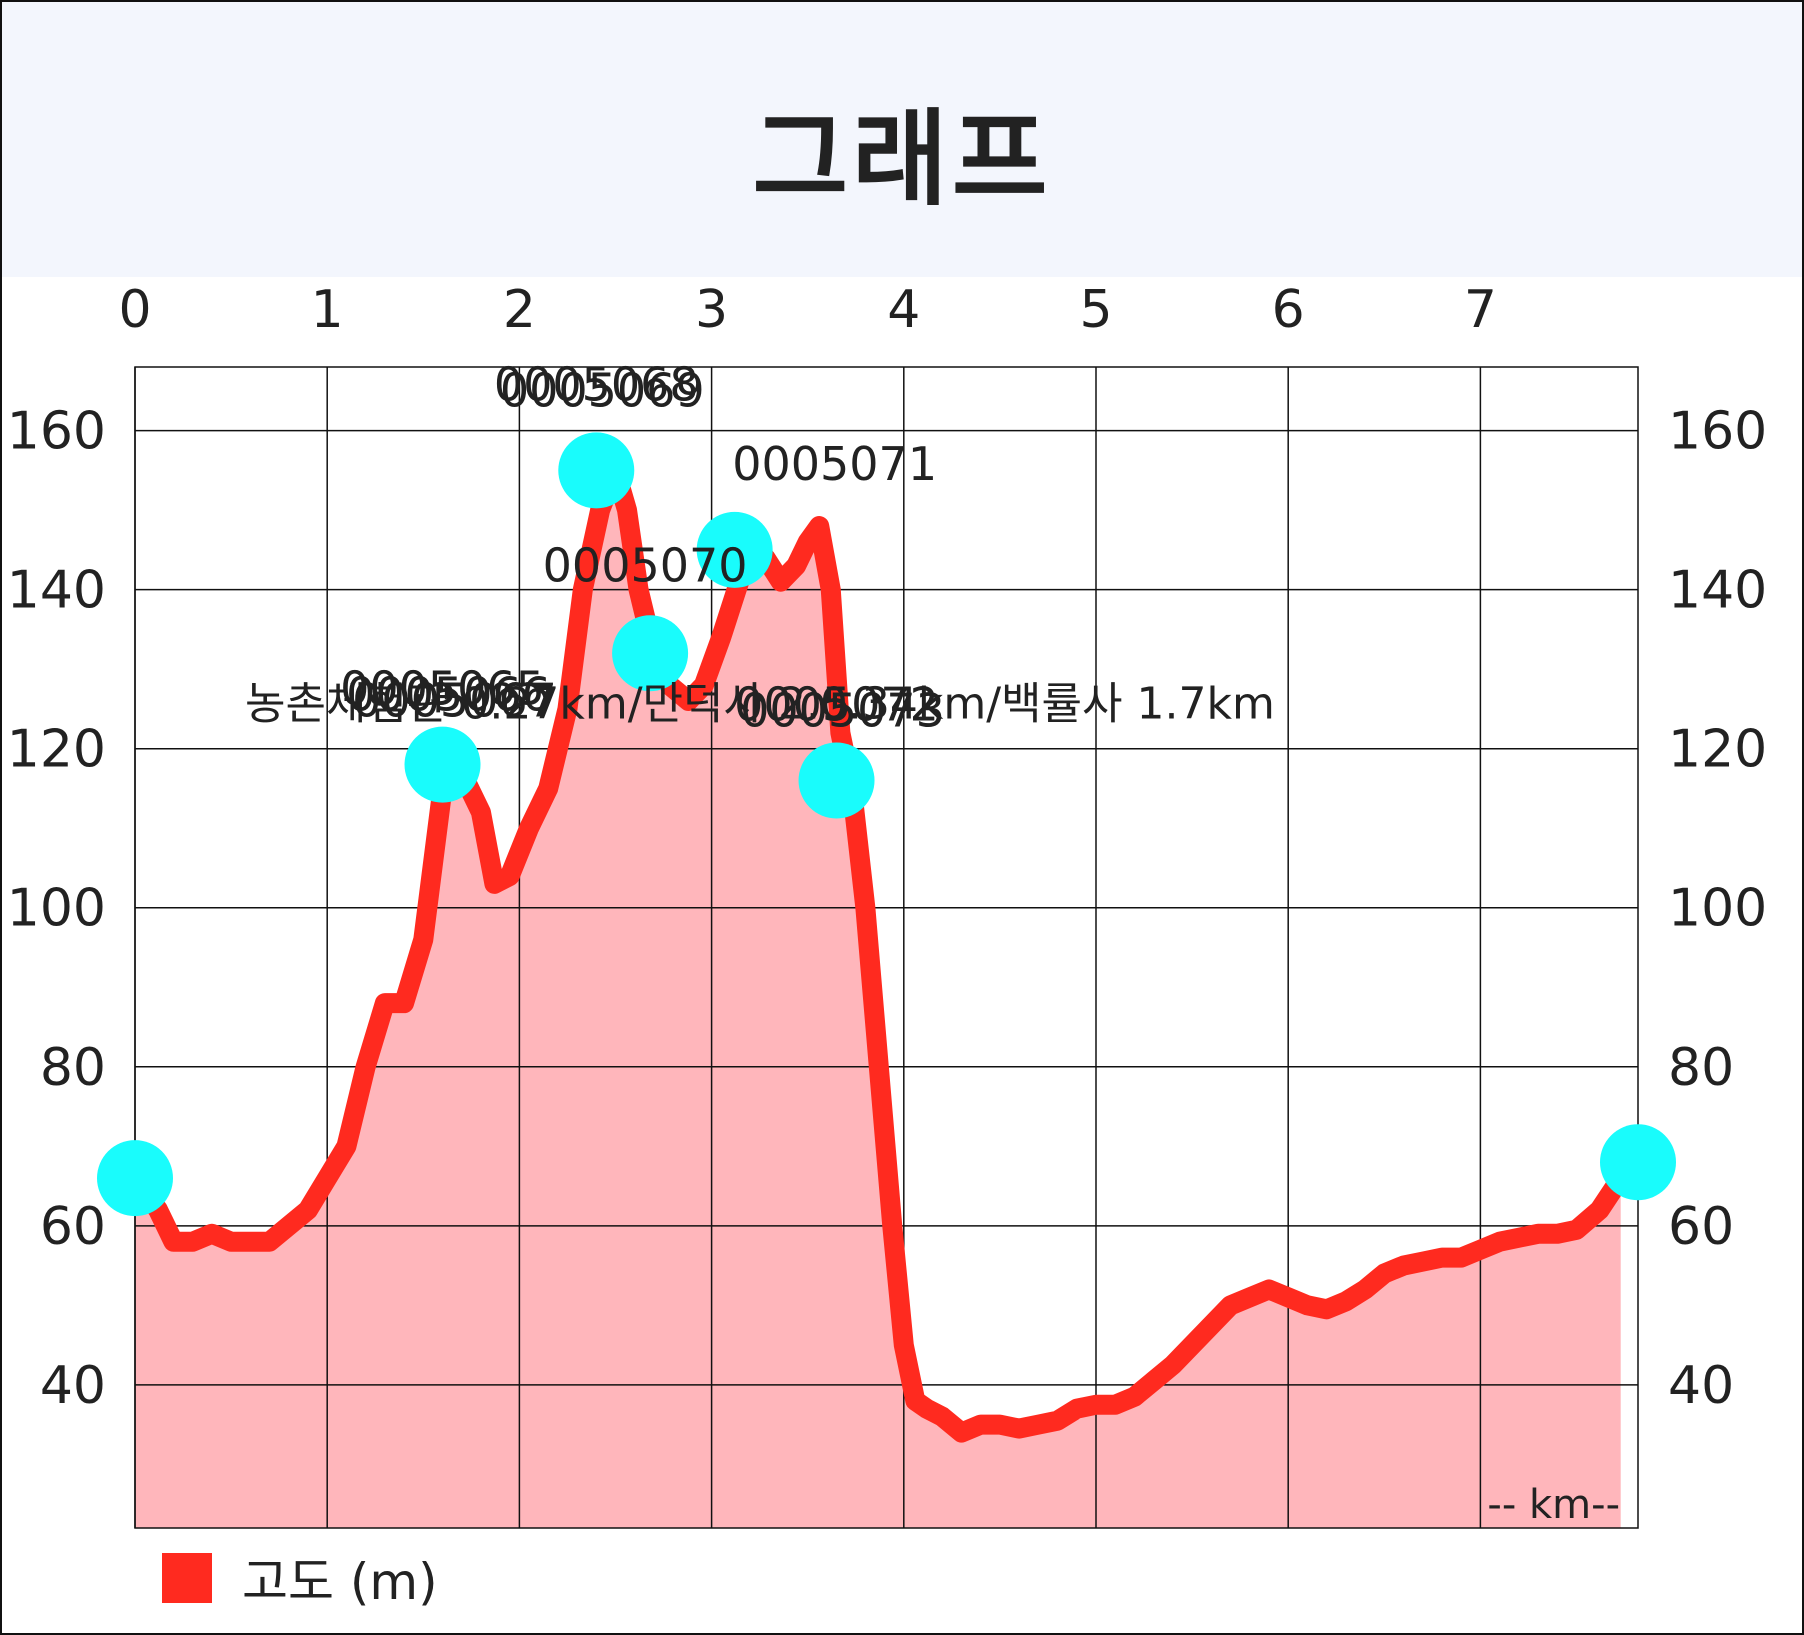  What do you see at coordinates (73, 1068) in the screenshot?
I see `y-tick-label-left: 80` at bounding box center [73, 1068].